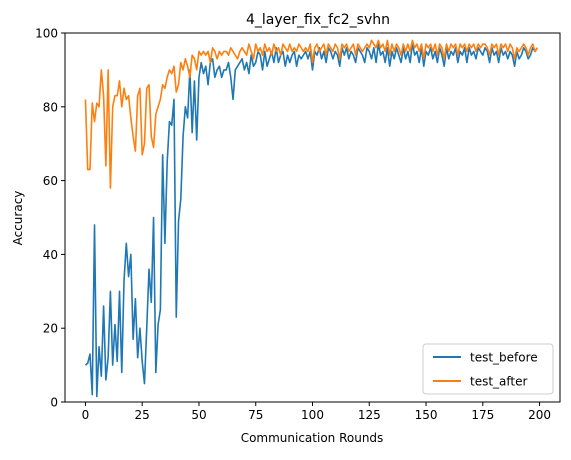  What do you see at coordinates (86, 415) in the screenshot?
I see `x-tick-label: 0` at bounding box center [86, 415].